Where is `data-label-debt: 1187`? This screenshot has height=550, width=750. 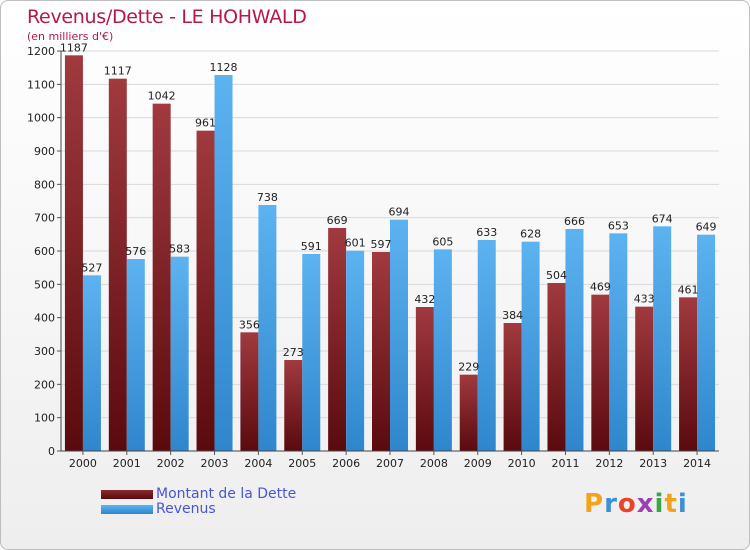 data-label-debt: 1187 is located at coordinates (74, 47).